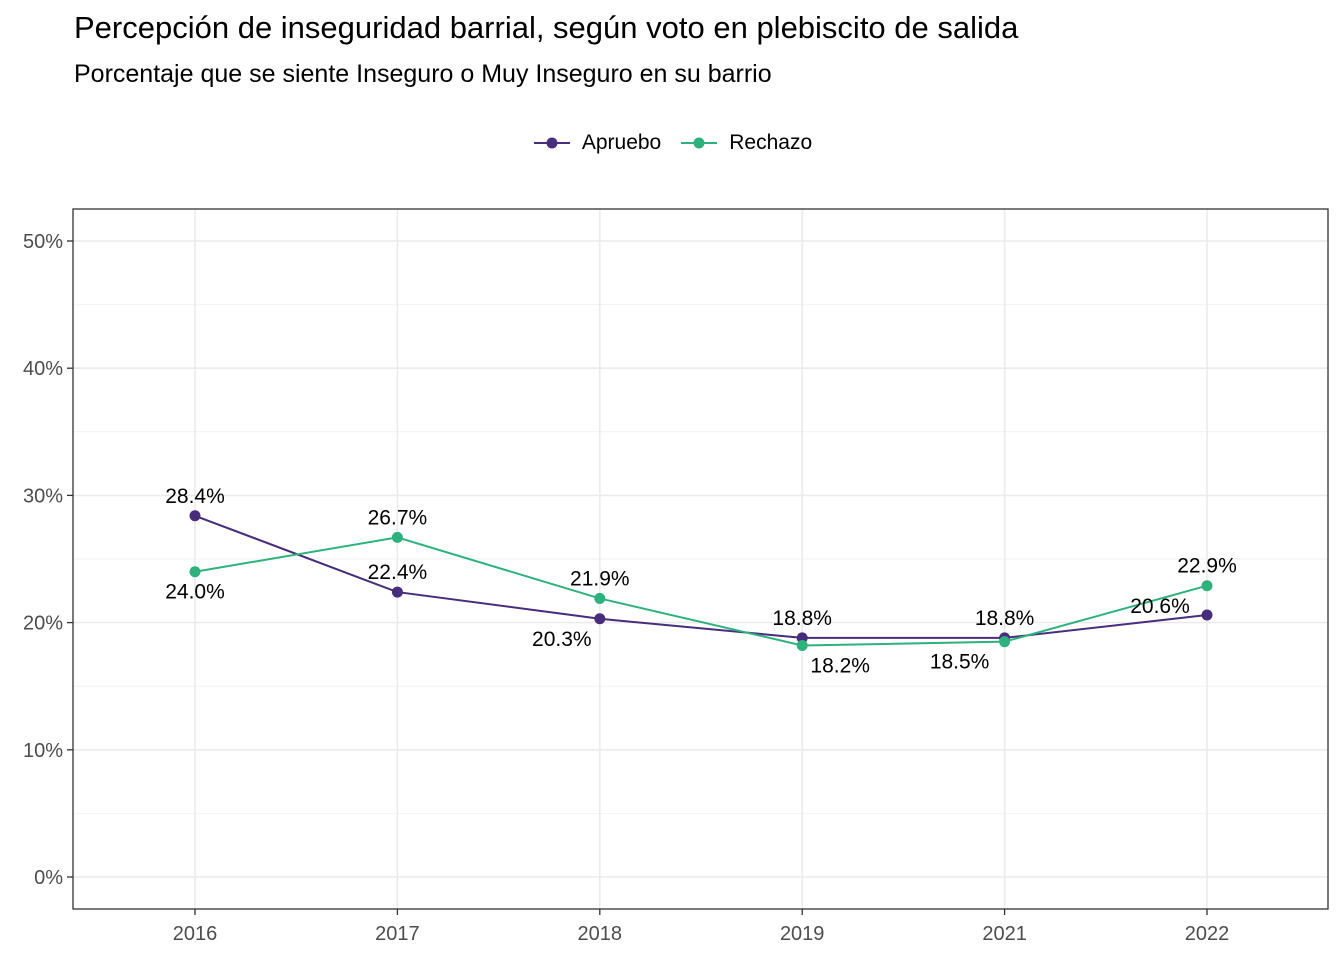 The image size is (1344, 960). I want to click on x-tick-label: 2017, so click(397, 934).